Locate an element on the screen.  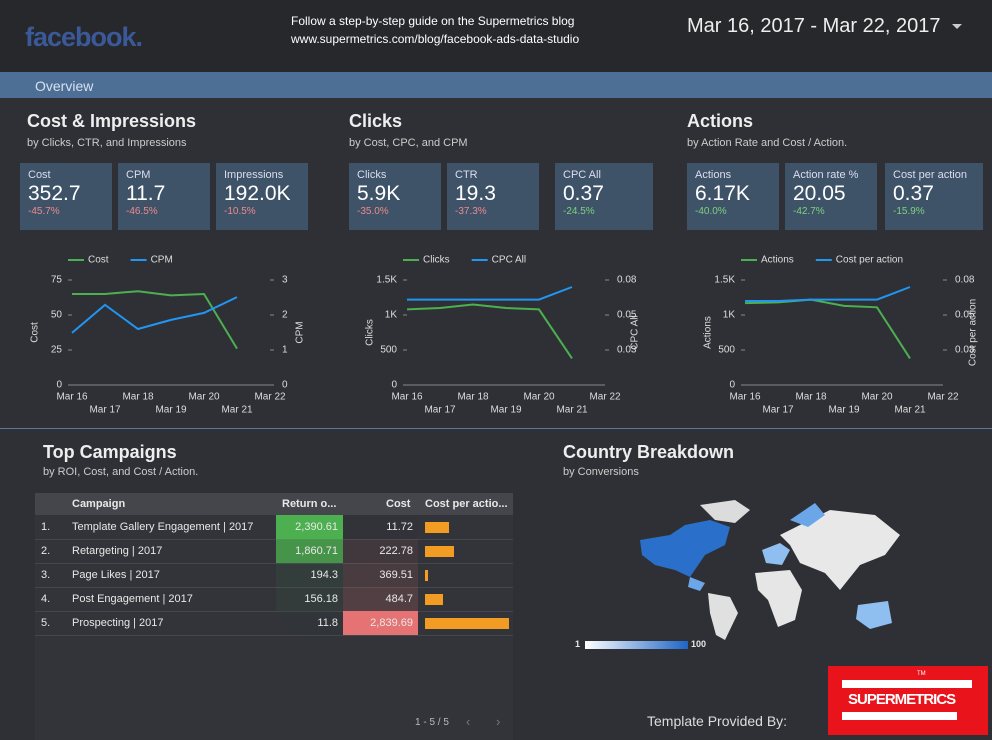
y2-axis-label: CPC All is located at coordinates (635, 332).